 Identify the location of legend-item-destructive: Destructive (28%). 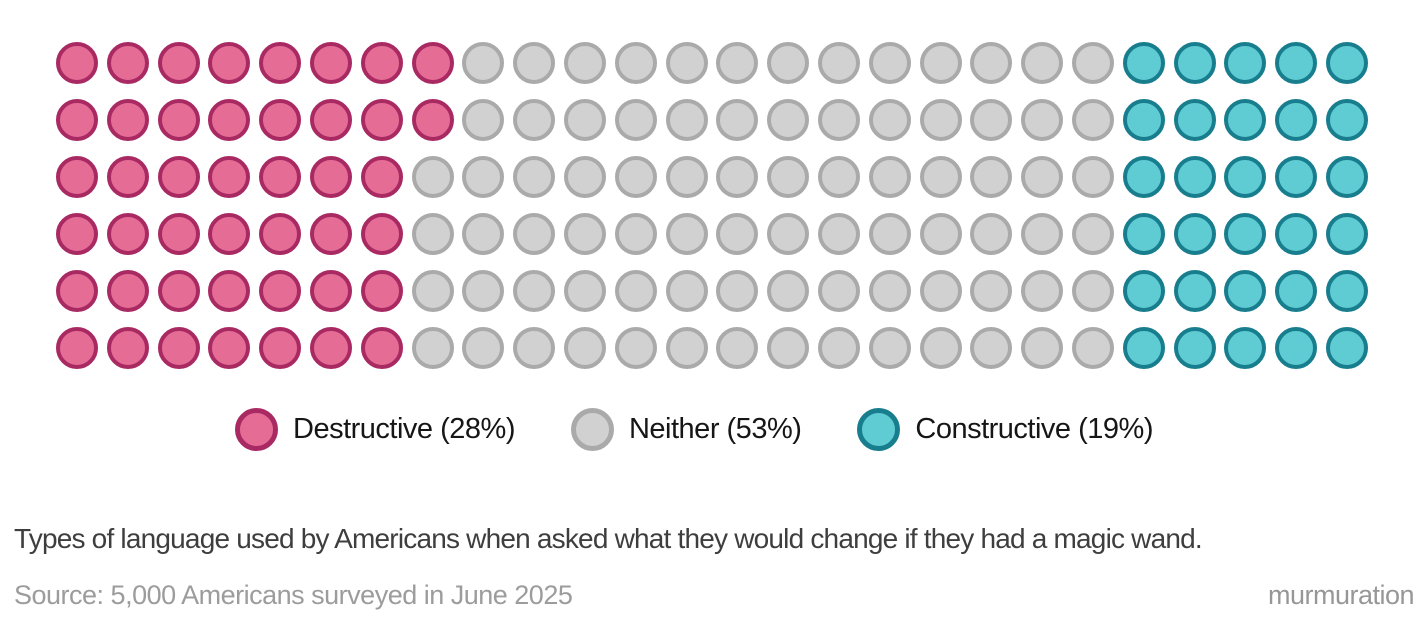
(375, 429).